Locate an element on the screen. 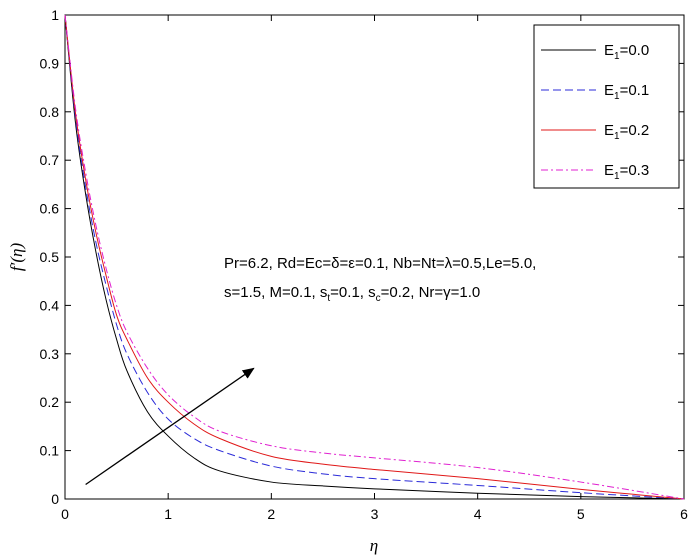  legend: E1=0.0E1=0.1E1=0.2E1=0.3 is located at coordinates (606, 106).